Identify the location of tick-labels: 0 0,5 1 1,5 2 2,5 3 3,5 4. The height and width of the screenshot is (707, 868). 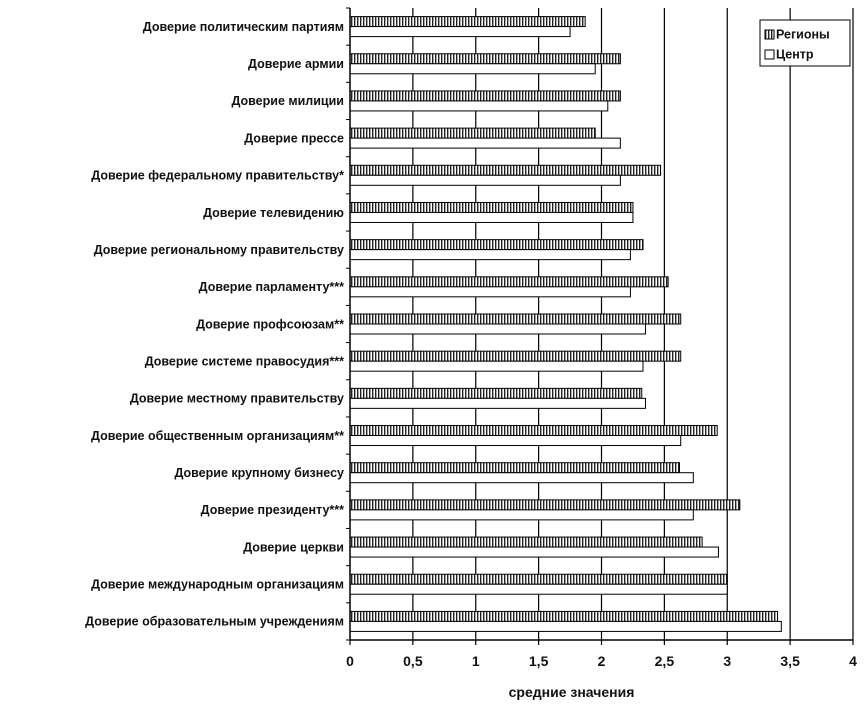
(601, 661).